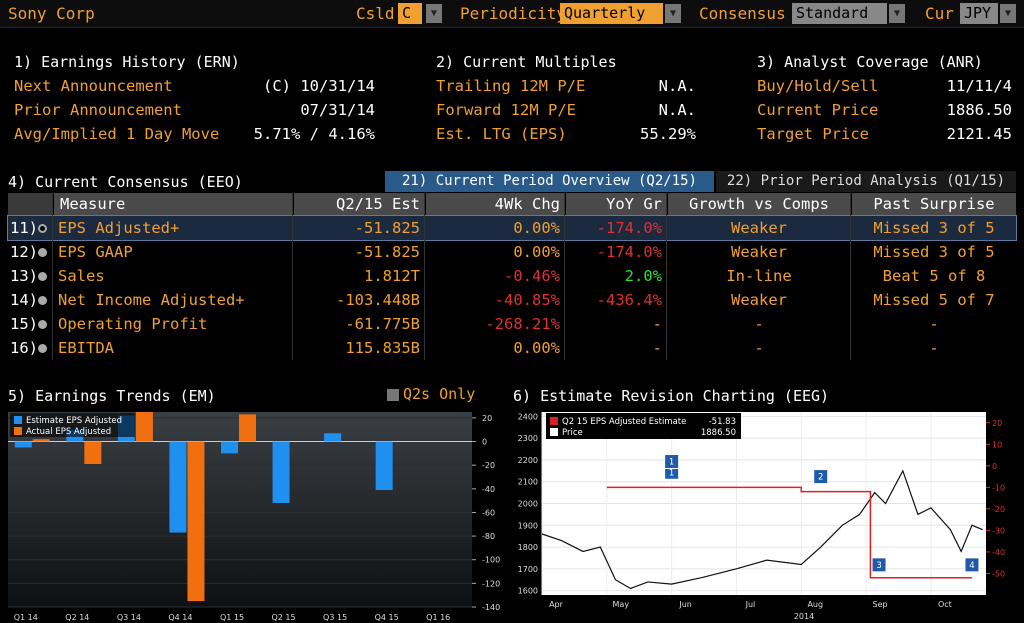  I want to click on legend-label: Q2 15 EPS Adjusted Estimate, so click(624, 422).